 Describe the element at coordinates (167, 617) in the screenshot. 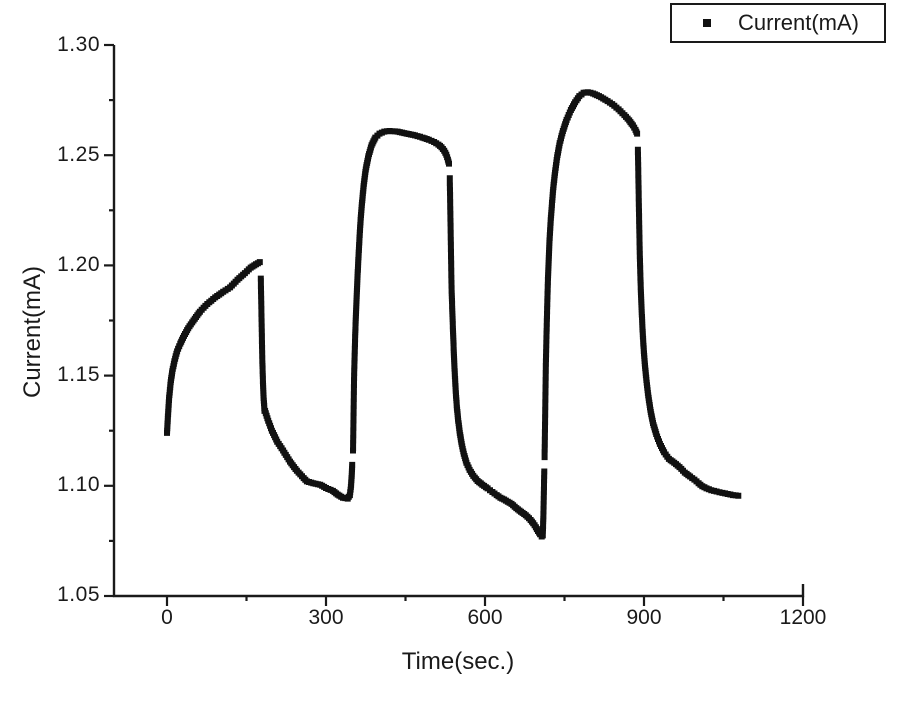

I see `x-tick-label: 0` at that location.